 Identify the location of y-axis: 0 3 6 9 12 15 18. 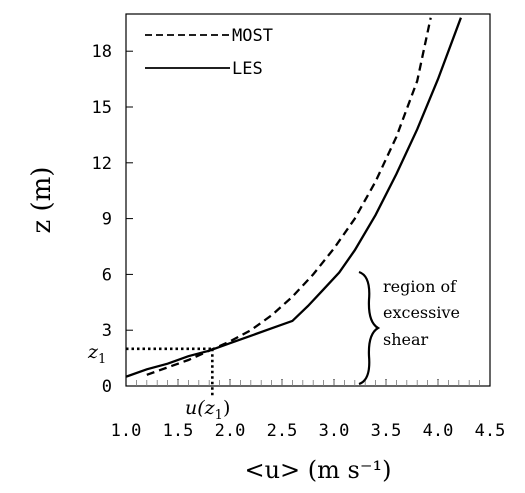
(112, 219).